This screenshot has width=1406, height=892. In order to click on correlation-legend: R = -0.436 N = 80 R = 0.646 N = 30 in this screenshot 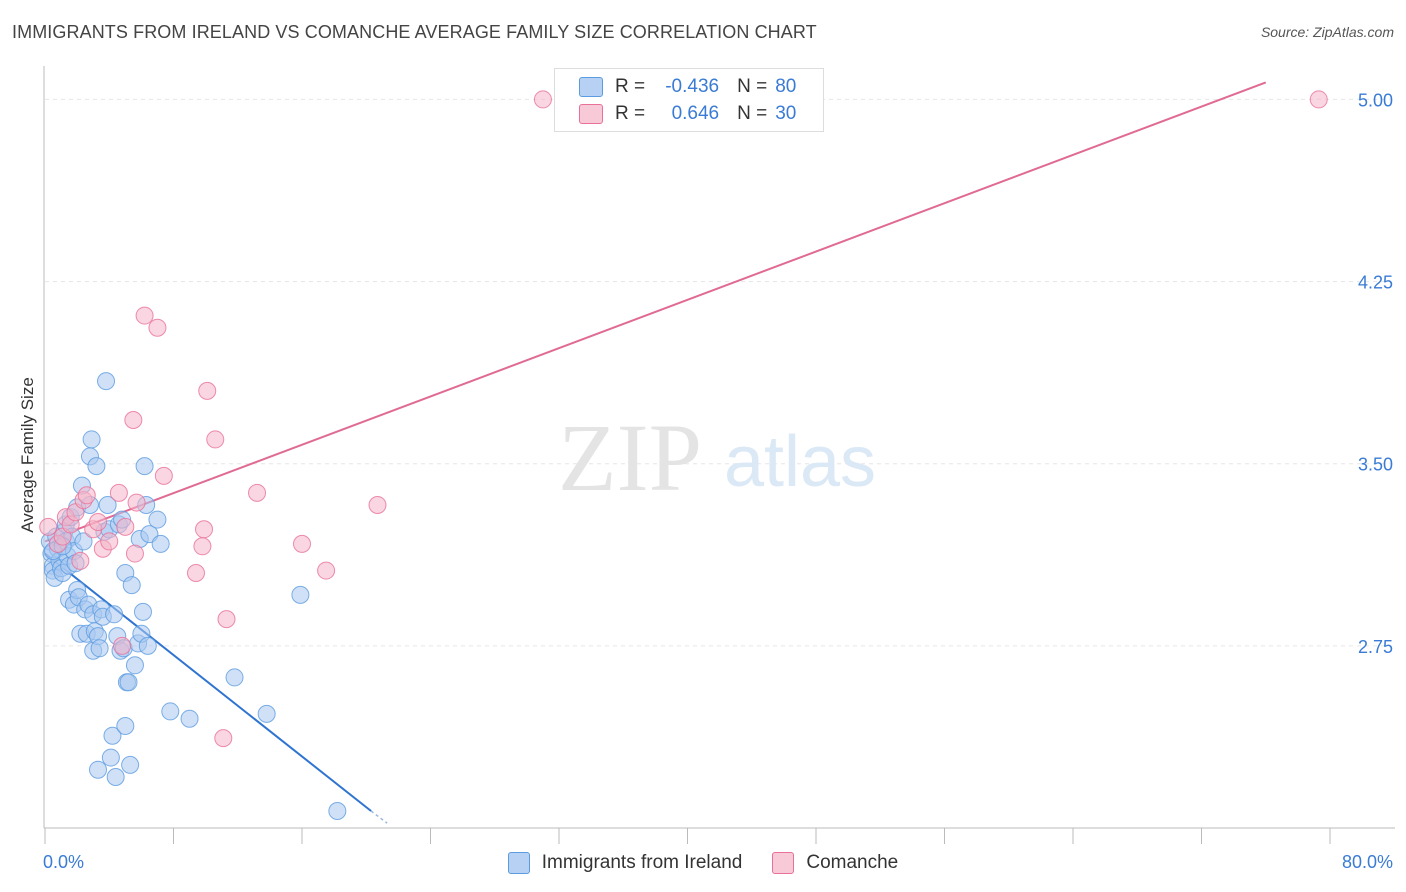, I will do `click(689, 100)`.